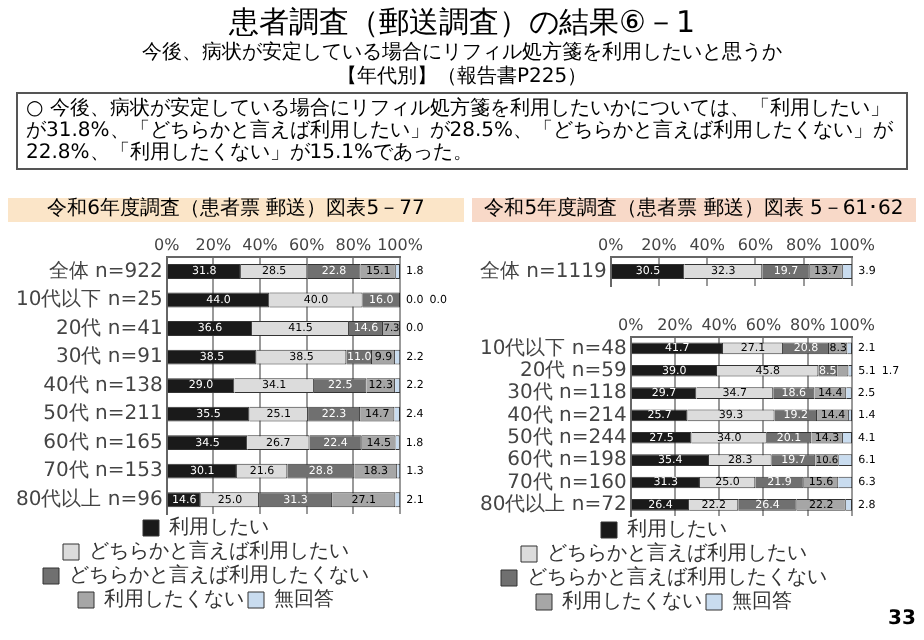 The width and height of the screenshot is (924, 640). Describe the element at coordinates (543, 270) in the screenshot. I see `y-tick-label: 全体 n=1119` at that location.